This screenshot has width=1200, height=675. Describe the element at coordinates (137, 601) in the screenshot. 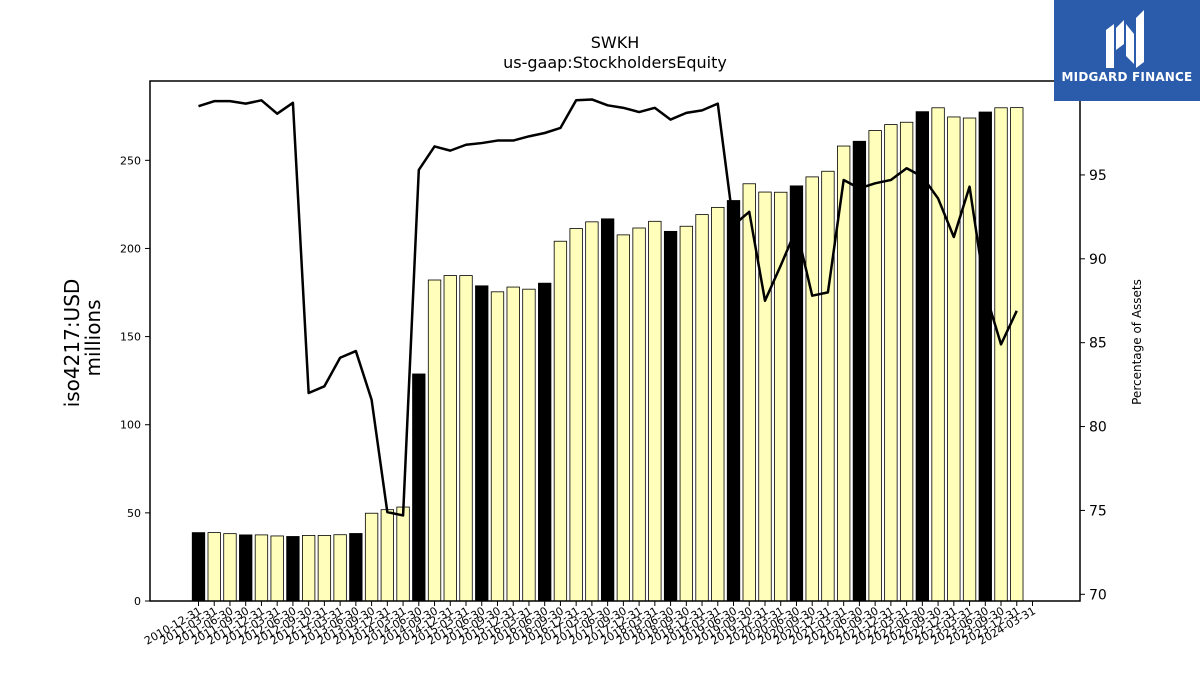

I see `y-tick-label: 0` at that location.